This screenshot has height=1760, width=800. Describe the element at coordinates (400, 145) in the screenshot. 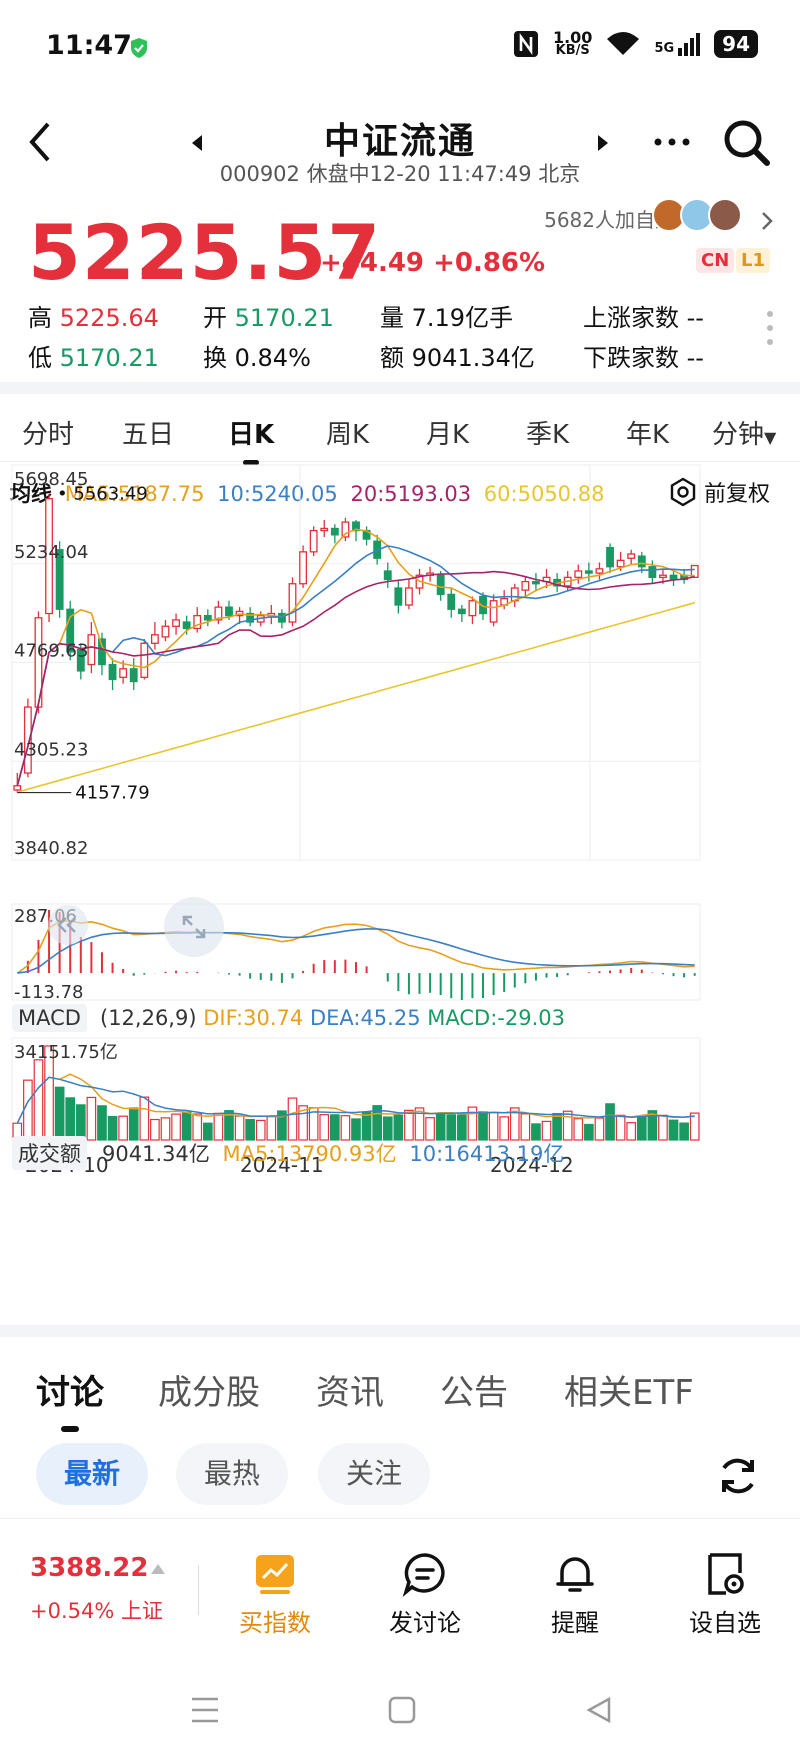

I see `top-nav: 中证流通 000902 休盘中12-20 11:47:49 北京` at that location.